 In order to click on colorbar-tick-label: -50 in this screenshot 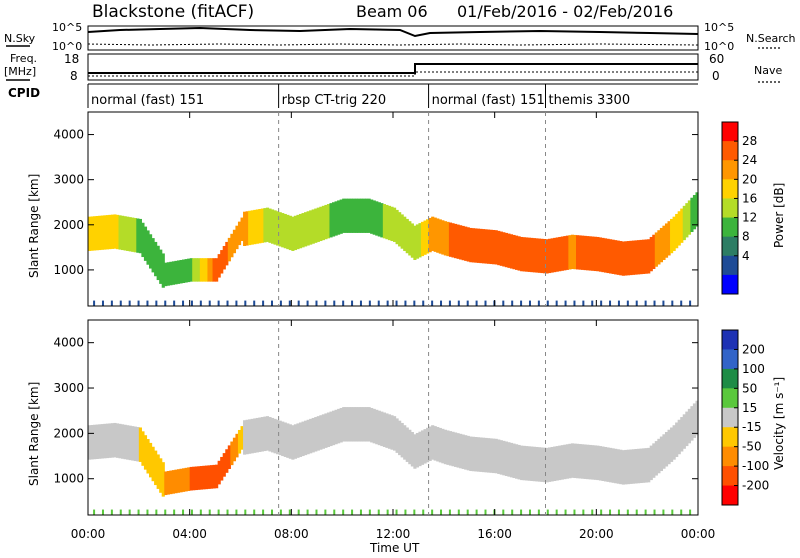, I will do `click(752, 447)`.